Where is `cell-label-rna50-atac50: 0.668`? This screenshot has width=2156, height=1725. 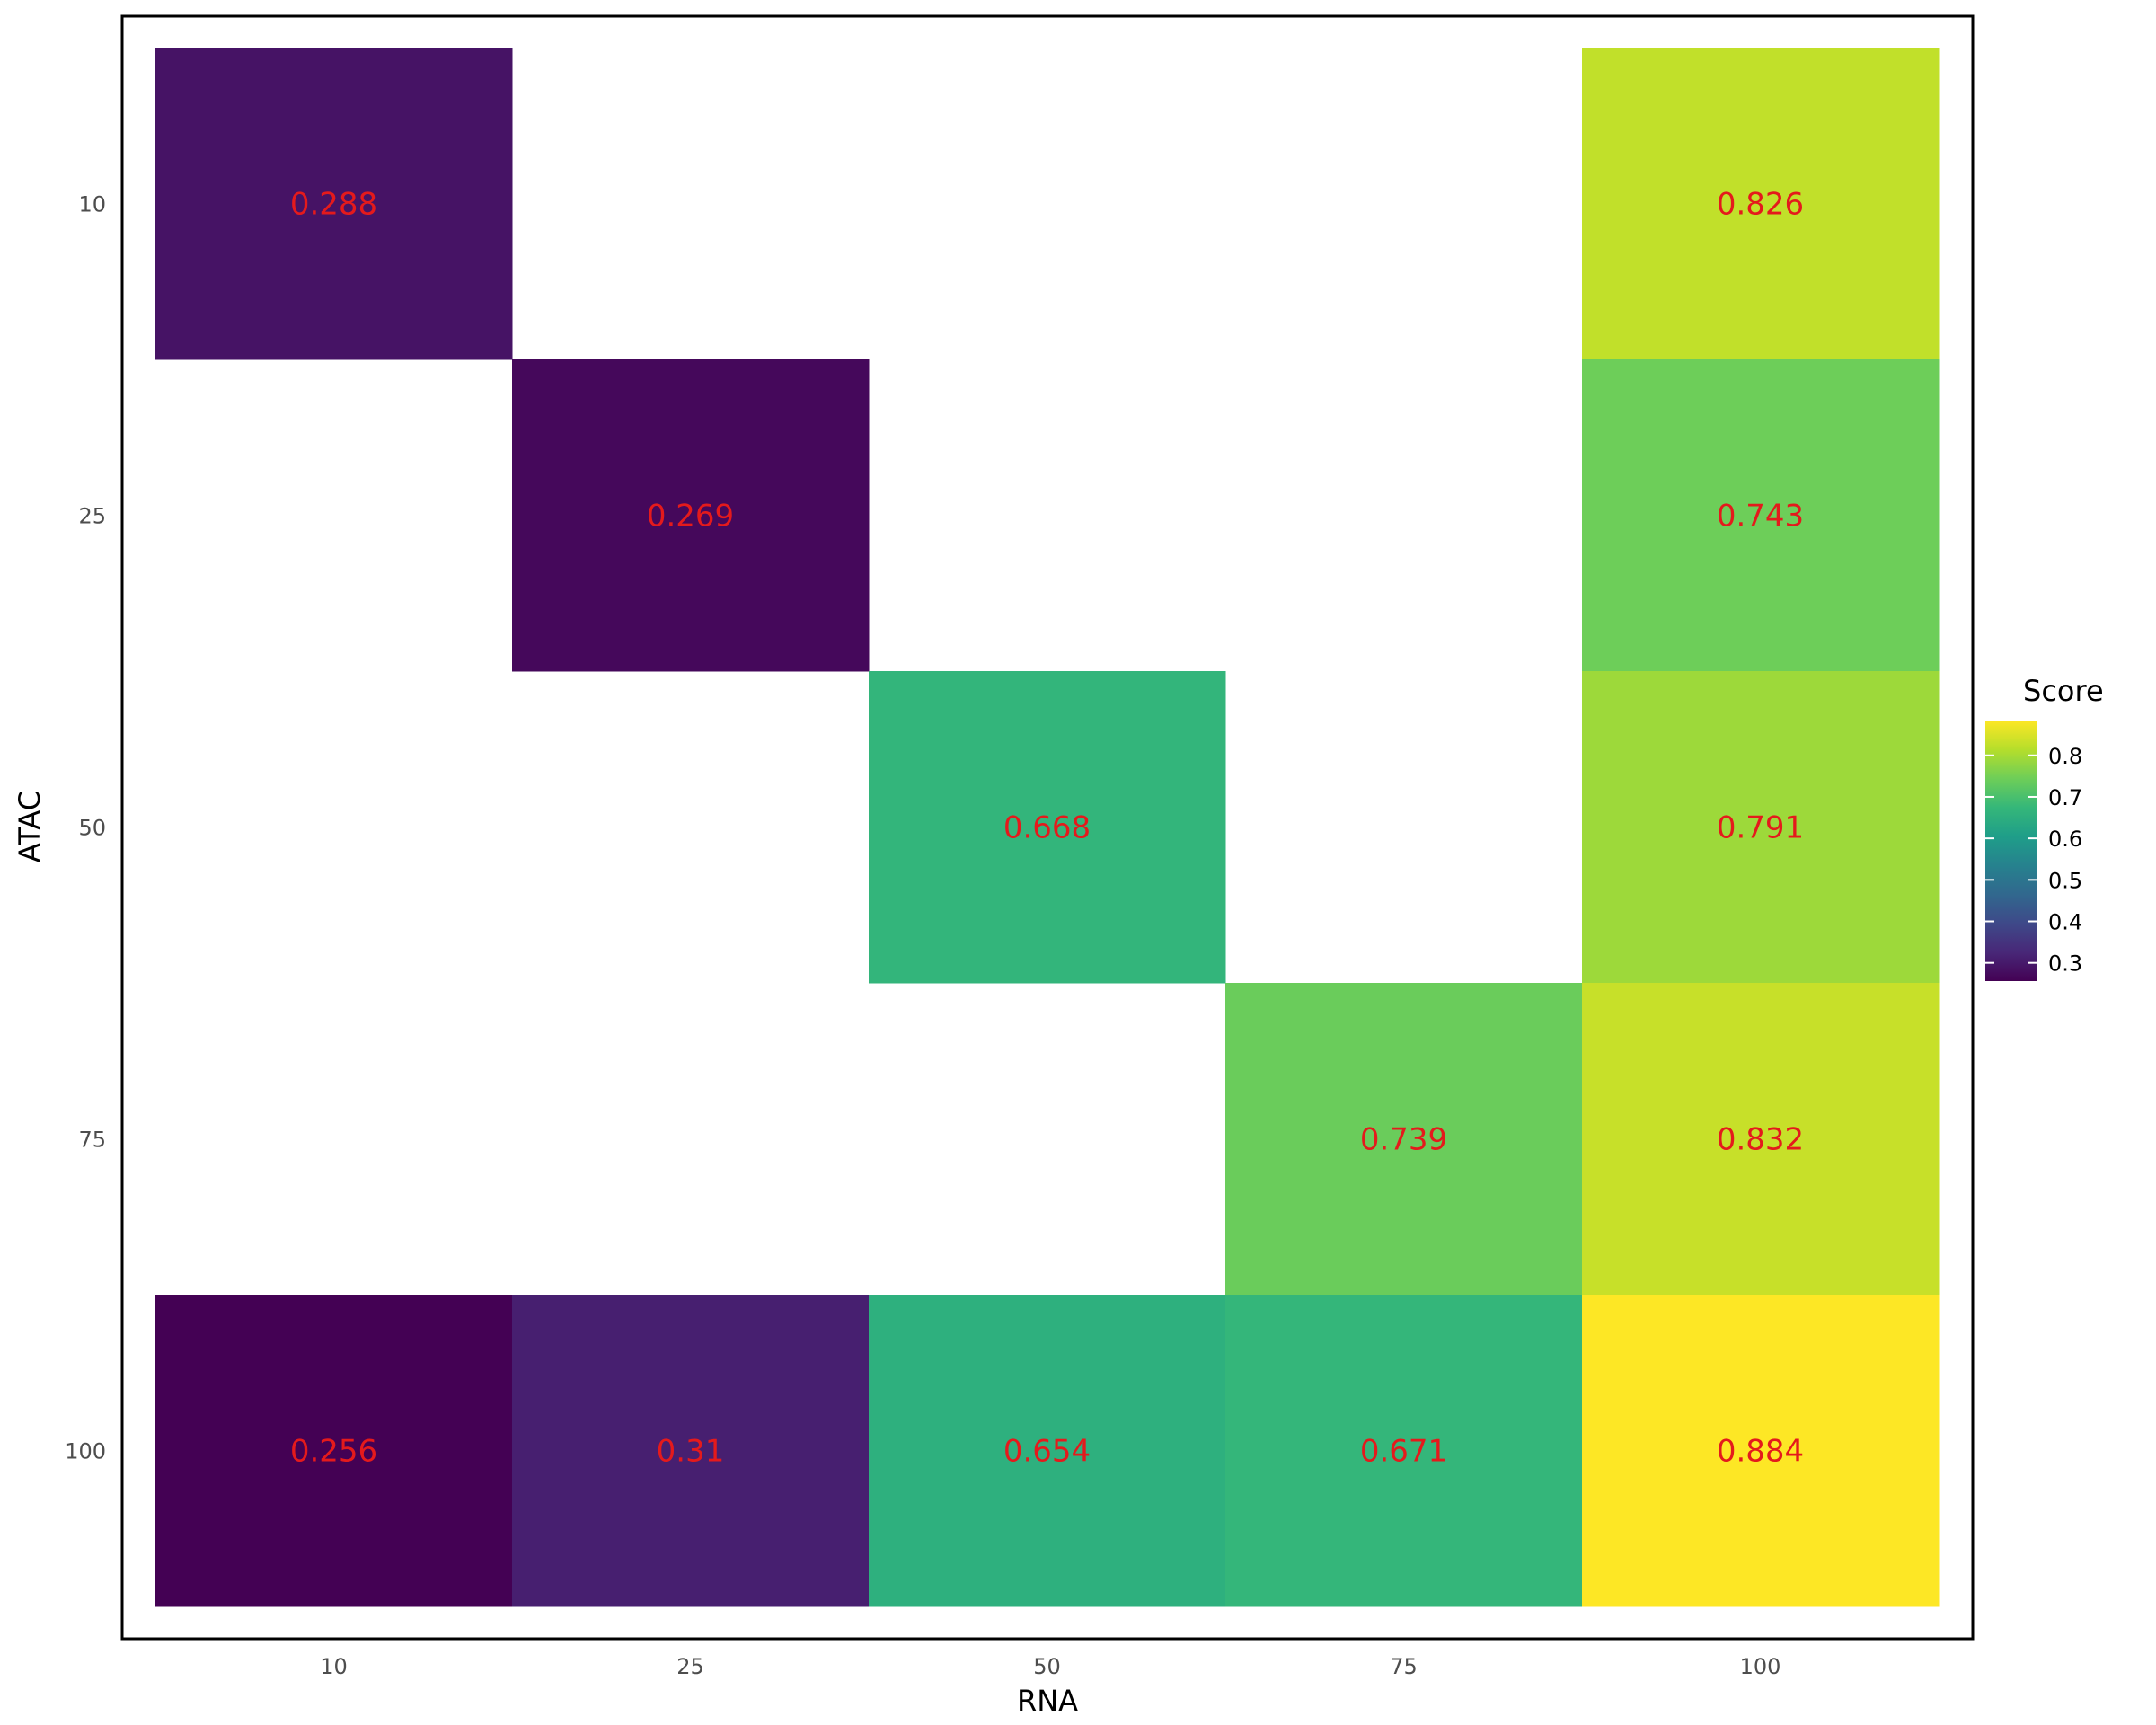
cell-label-rna50-atac50: 0.668 is located at coordinates (1047, 828).